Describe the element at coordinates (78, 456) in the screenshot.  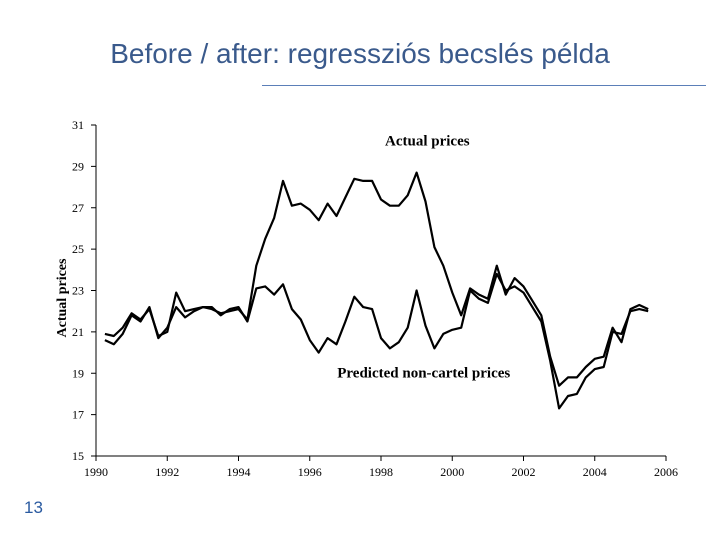
I see `y-tick-label: 15` at that location.